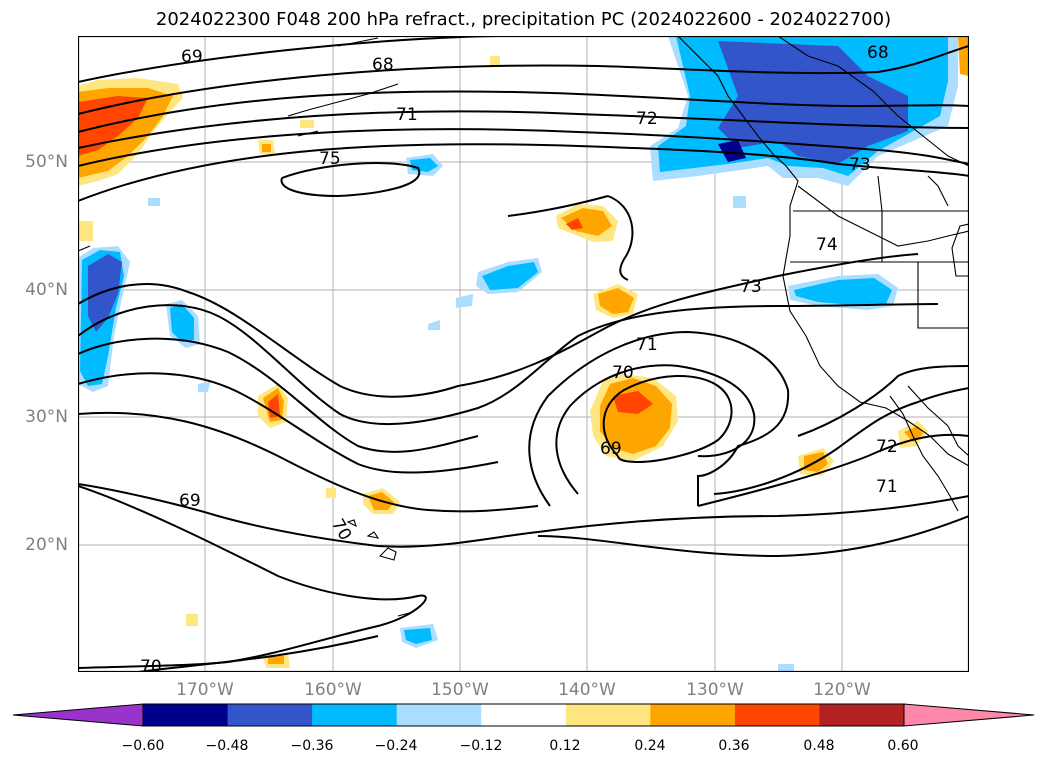 The height and width of the screenshot is (765, 1047). Describe the element at coordinates (819, 746) in the screenshot. I see `colorbar-tick-label: 0.48` at that location.